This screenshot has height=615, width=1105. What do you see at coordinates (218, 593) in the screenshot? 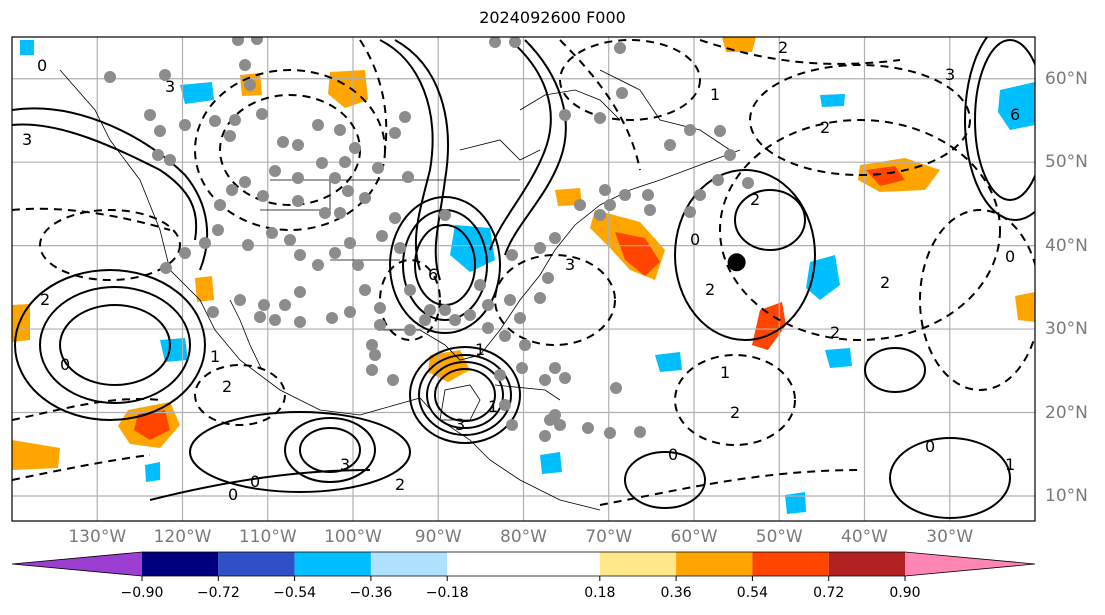
I see `colorbar-tick: −0.72` at bounding box center [218, 593].